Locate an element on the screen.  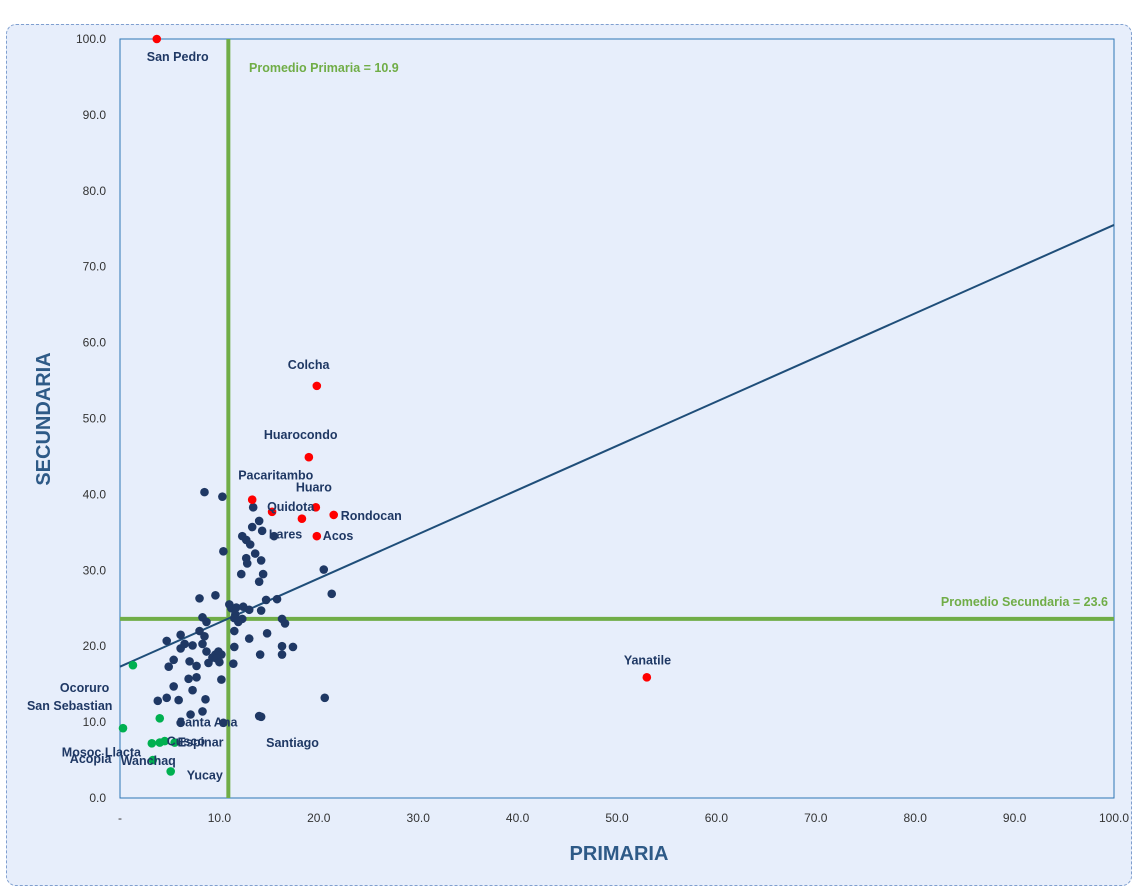
point-label: Colcha is located at coordinates (309, 365).